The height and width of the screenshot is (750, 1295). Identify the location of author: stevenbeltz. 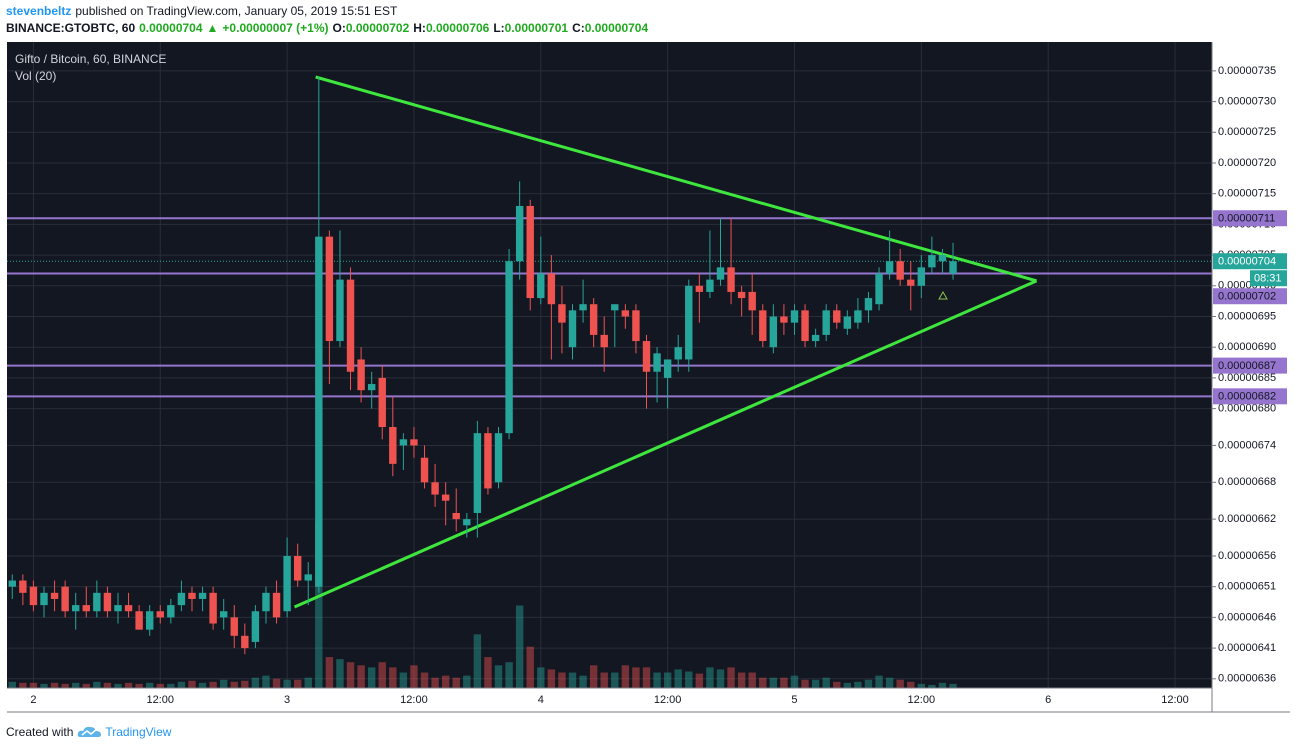
(39, 11).